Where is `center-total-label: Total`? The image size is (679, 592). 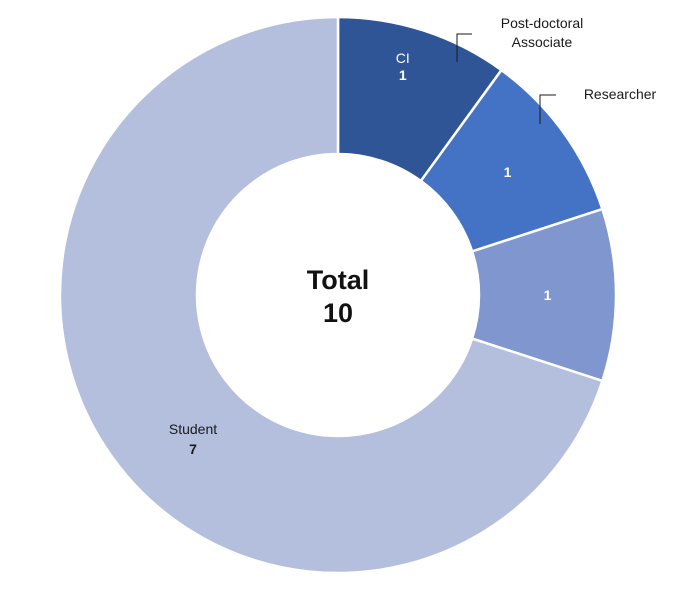 center-total-label: Total is located at coordinates (338, 280).